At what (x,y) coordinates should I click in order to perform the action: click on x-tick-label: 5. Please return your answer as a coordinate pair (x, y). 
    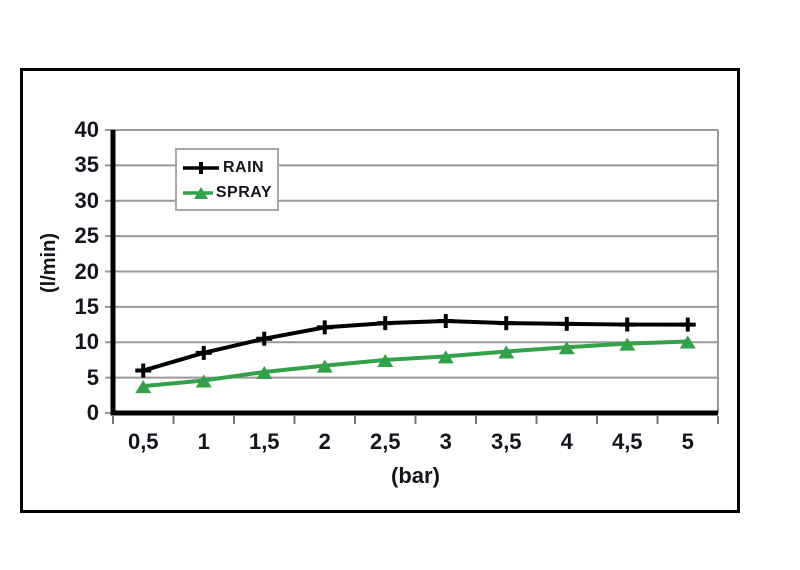
    Looking at the image, I should click on (687, 441).